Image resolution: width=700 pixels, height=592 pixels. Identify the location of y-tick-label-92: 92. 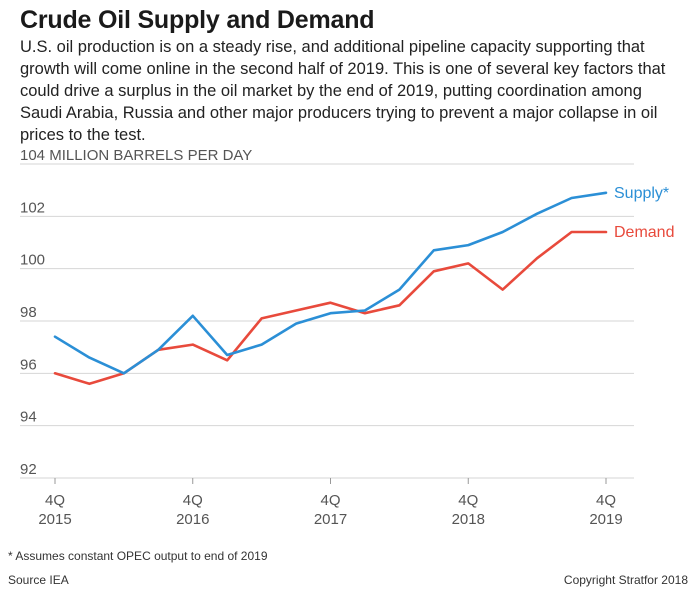
(28, 469).